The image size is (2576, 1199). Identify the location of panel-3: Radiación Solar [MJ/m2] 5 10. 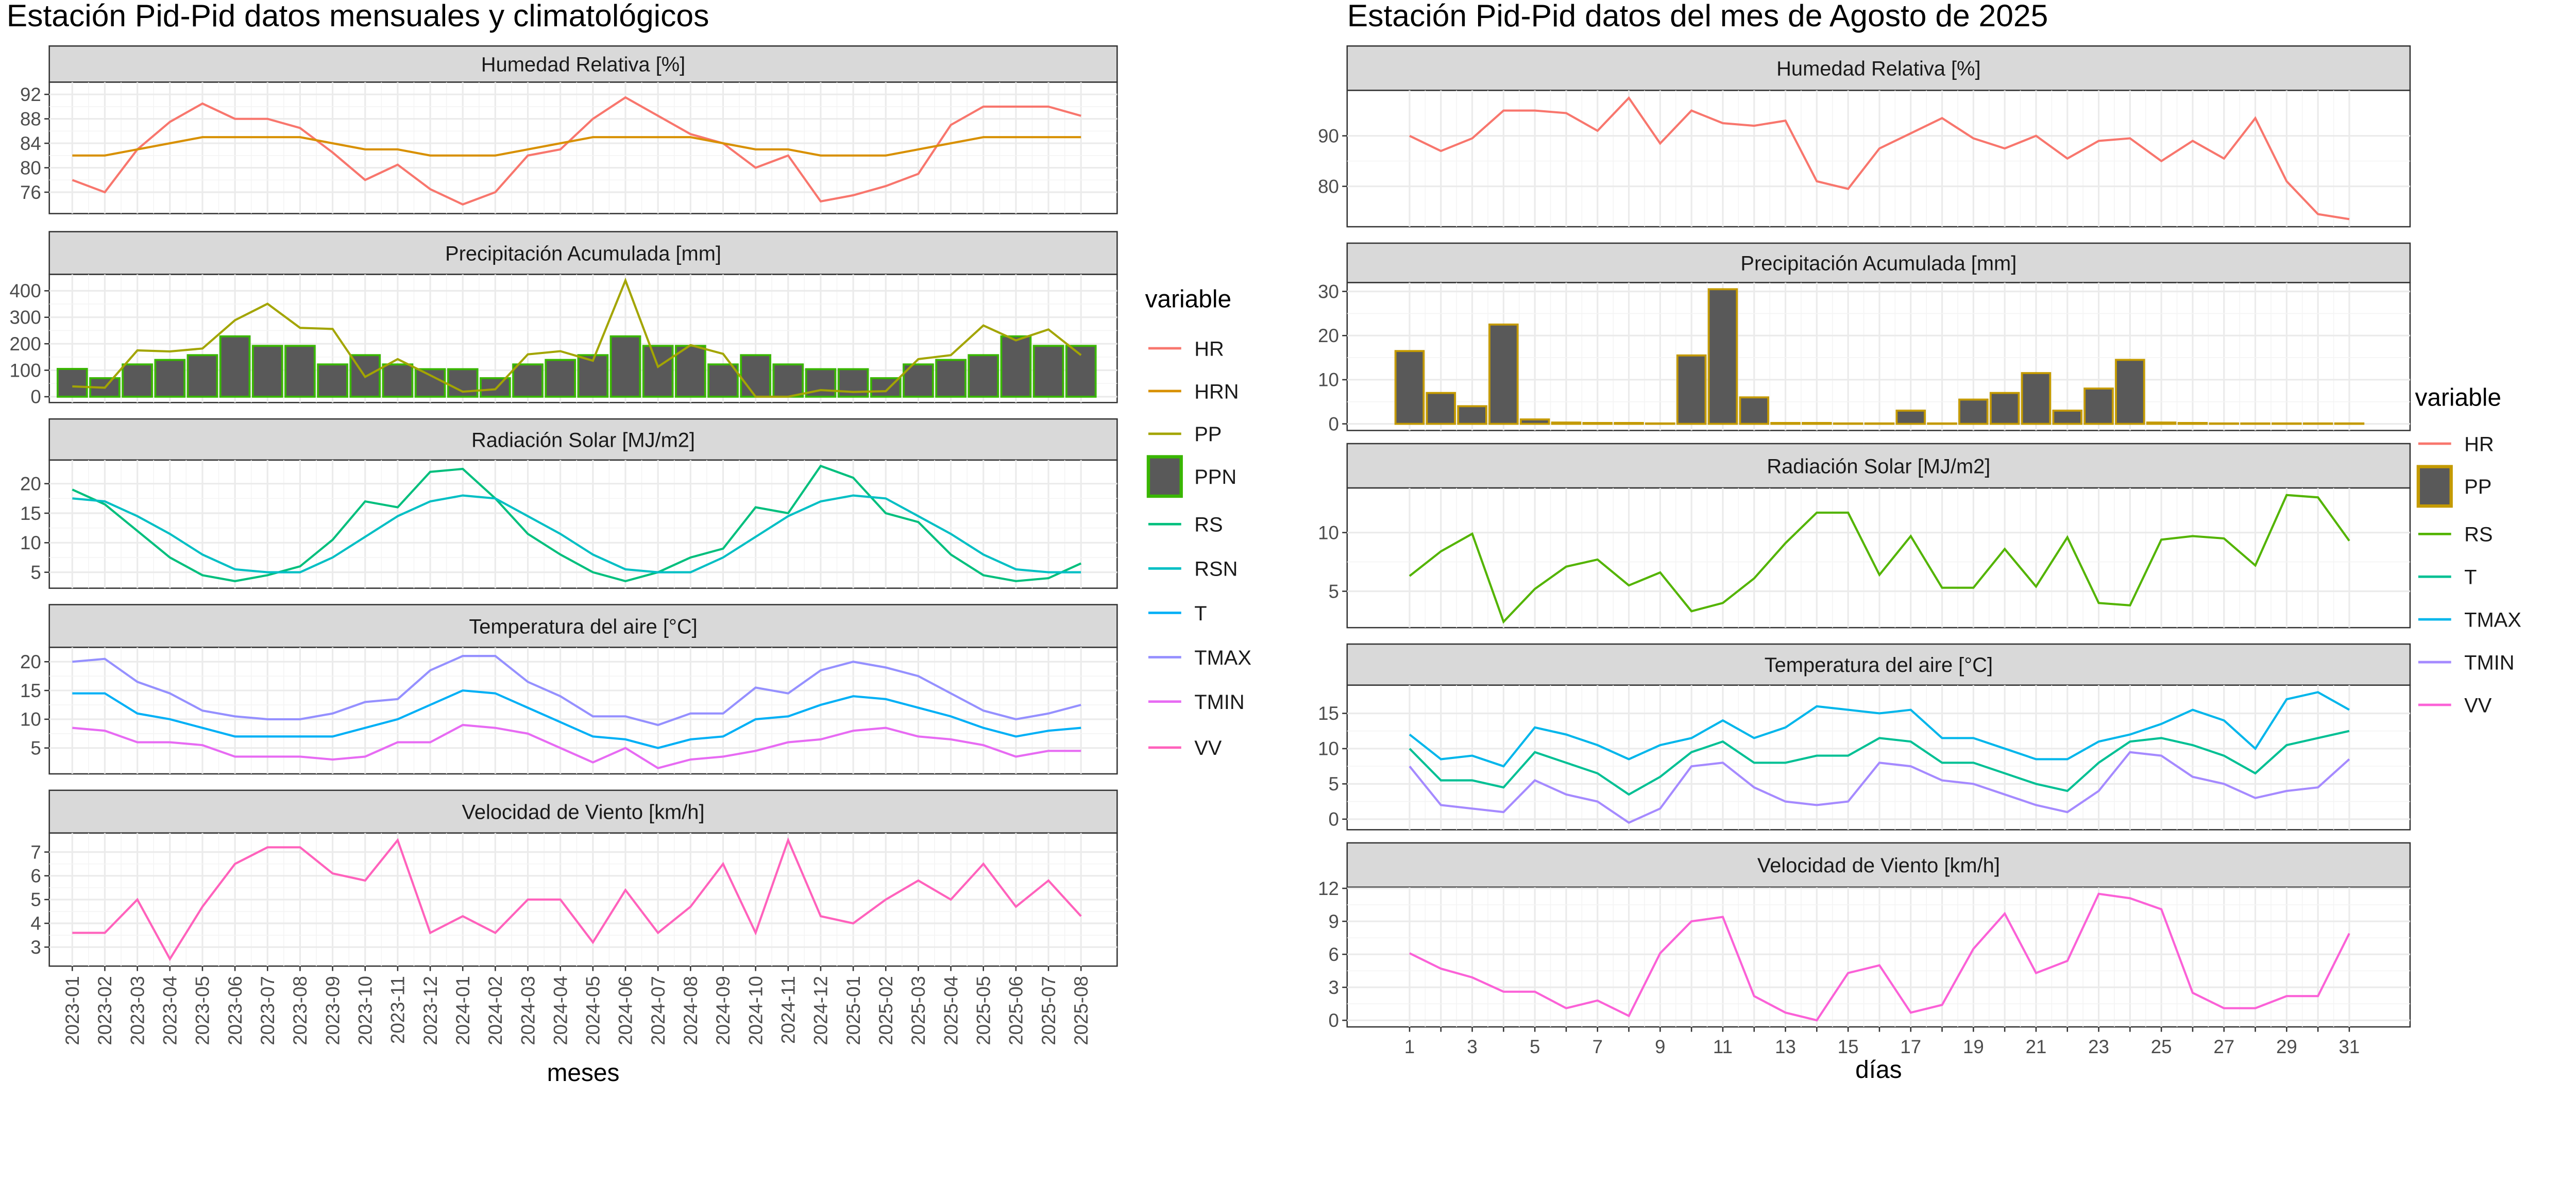
(1864, 536).